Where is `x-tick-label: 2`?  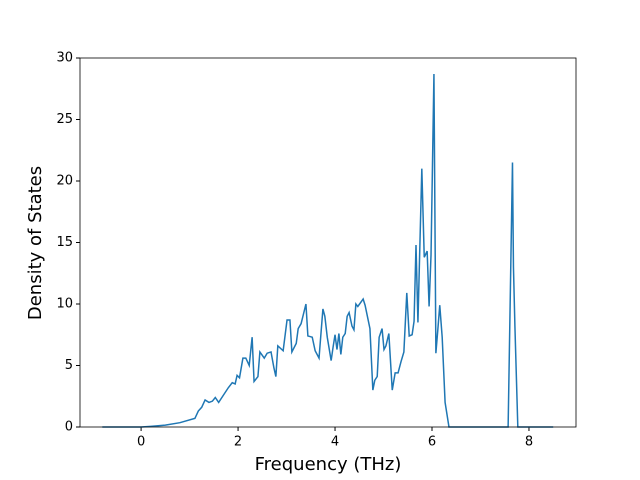
x-tick-label: 2 is located at coordinates (238, 442).